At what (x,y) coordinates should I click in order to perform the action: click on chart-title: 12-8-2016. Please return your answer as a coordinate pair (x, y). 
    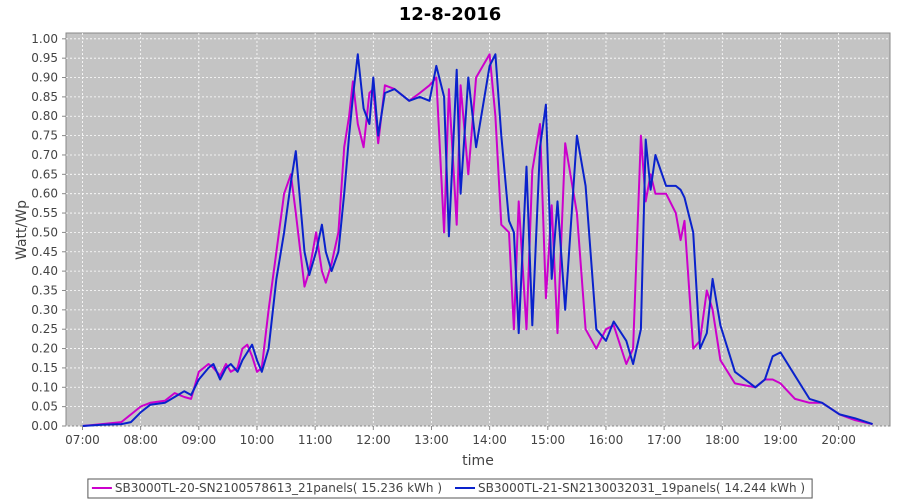
    Looking at the image, I should click on (450, 14).